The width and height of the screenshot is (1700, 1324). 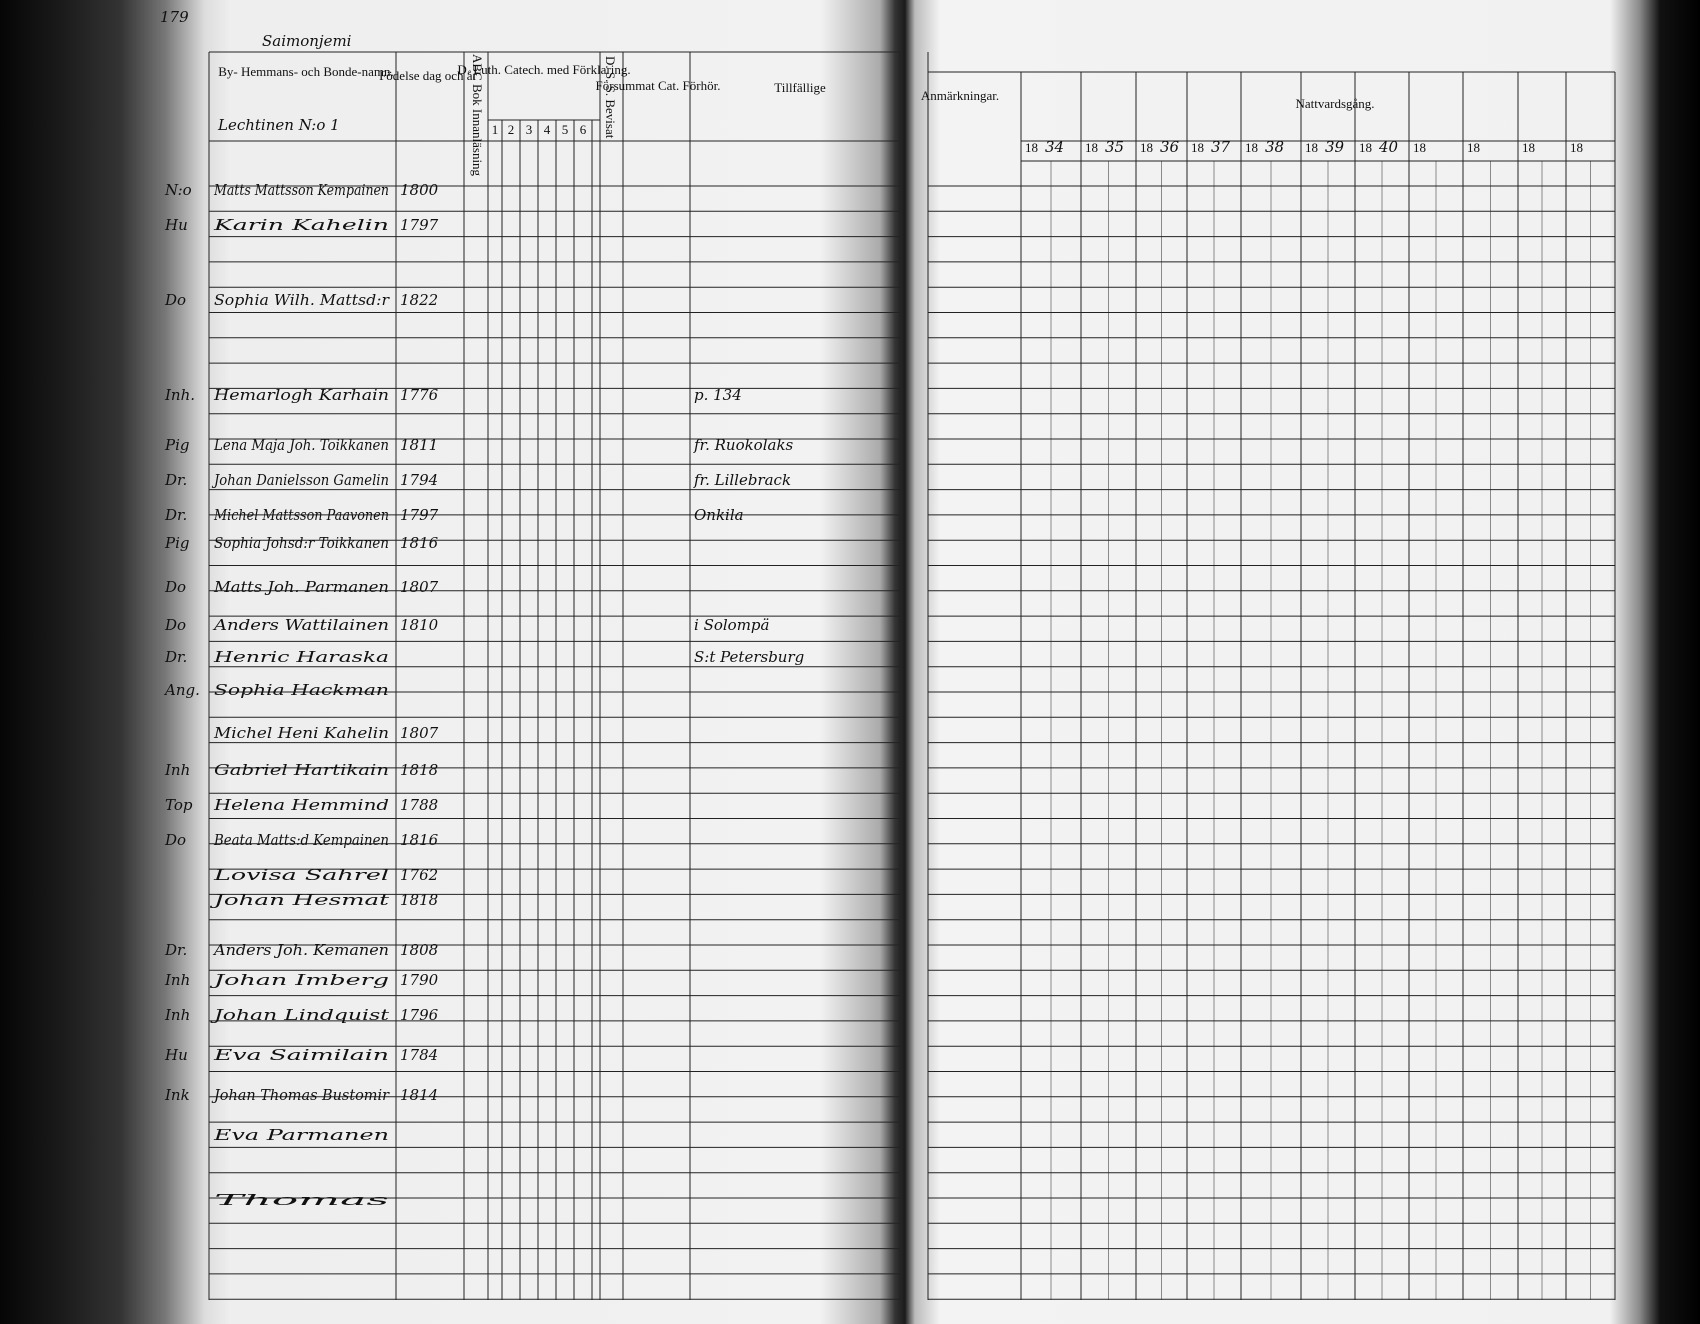 What do you see at coordinates (419, 980) in the screenshot?
I see `row-born: 1790` at bounding box center [419, 980].